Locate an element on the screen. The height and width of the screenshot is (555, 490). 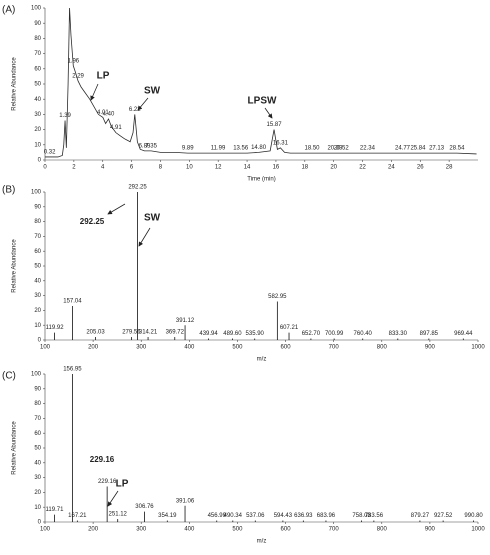
peak-label: 607.21 is located at coordinates (289, 328).